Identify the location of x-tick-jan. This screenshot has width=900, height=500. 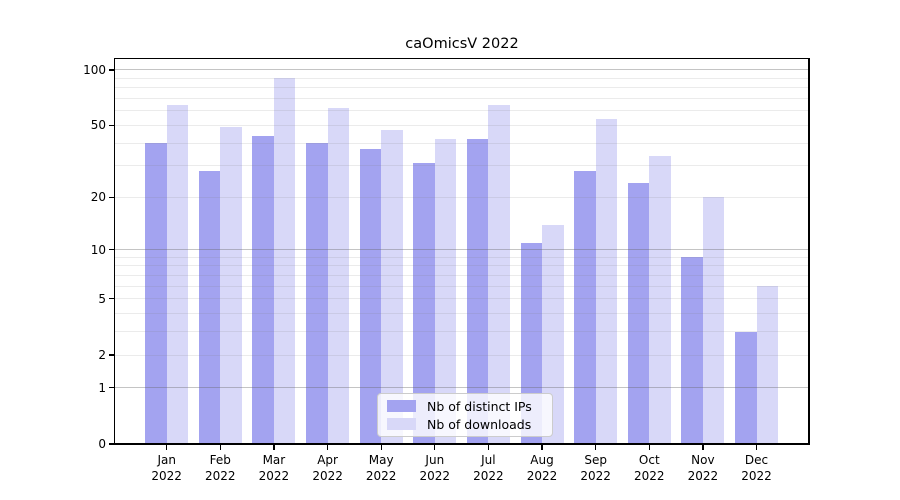
(167, 447).